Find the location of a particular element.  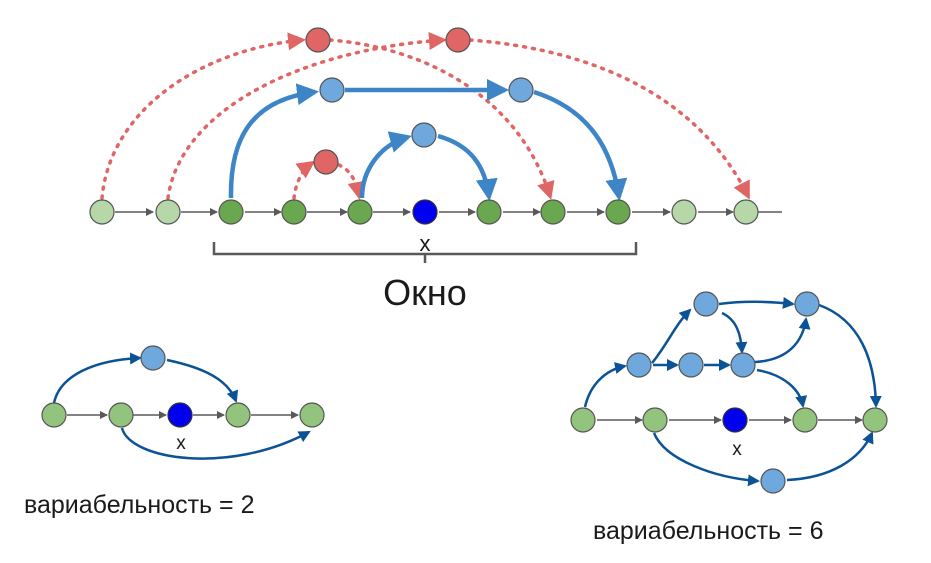

left-caption: вариабельность = 2 is located at coordinates (139, 505).